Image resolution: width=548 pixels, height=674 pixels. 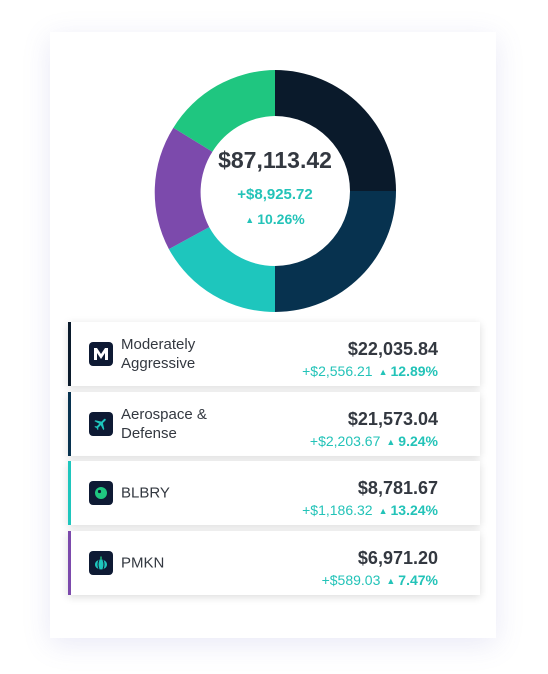 I want to click on holding-value: $6,971.20, so click(x=397, y=558).